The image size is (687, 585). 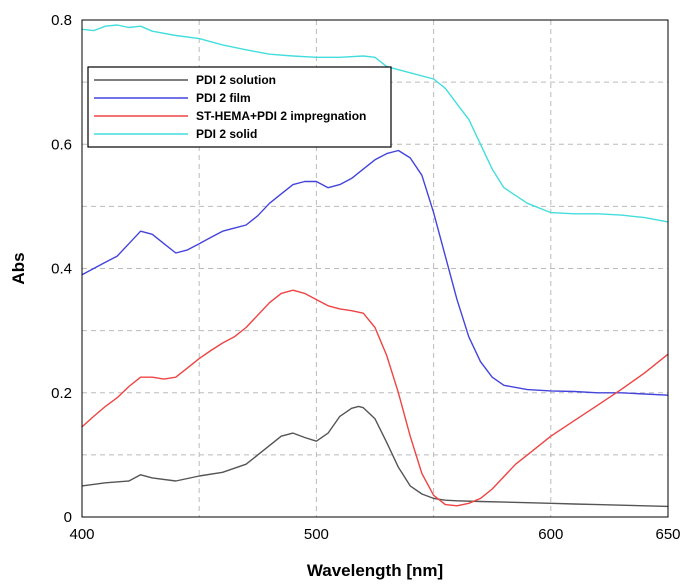 I want to click on x-axis-ticks: 400 500 600 650, so click(x=374, y=534).